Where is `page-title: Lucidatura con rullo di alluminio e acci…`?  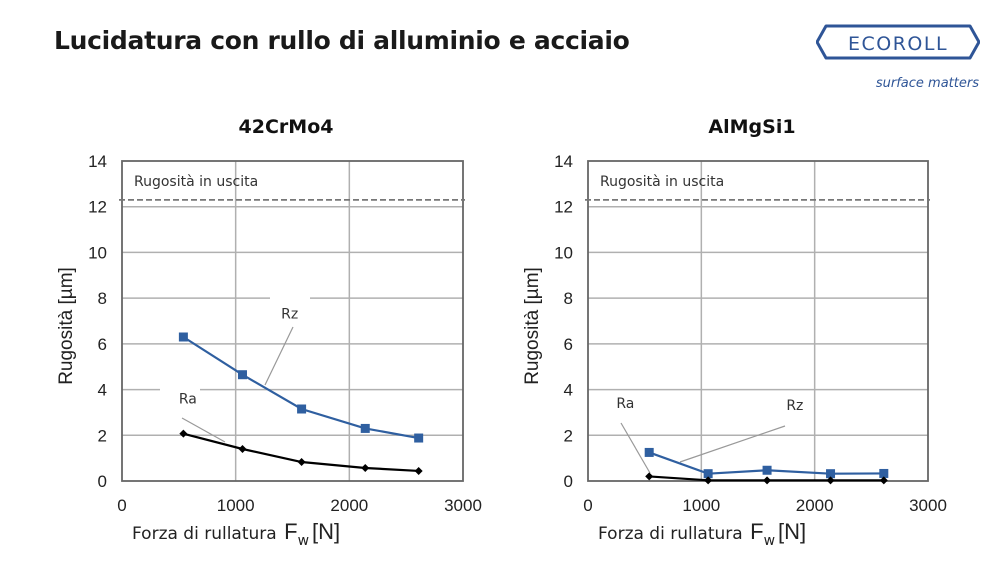
page-title: Lucidatura con rullo di alluminio e acci… is located at coordinates (342, 40).